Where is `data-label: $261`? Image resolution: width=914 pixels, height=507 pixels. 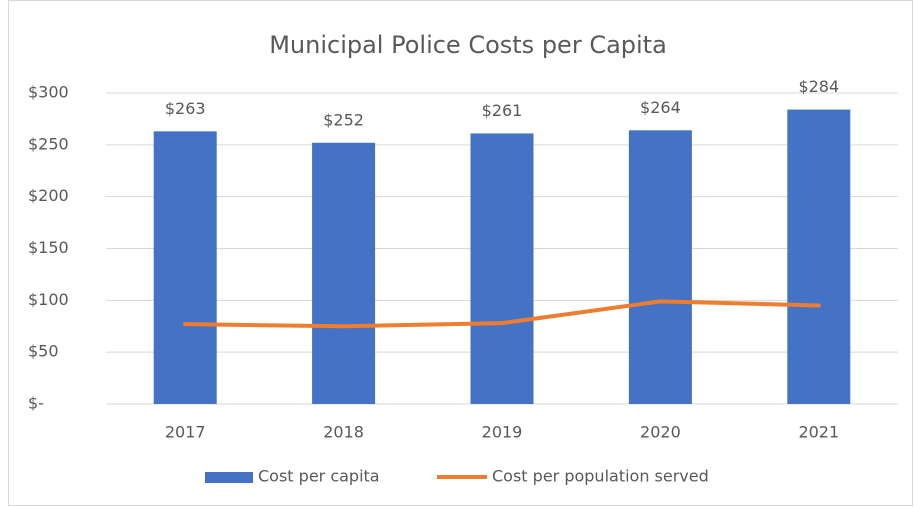 data-label: $261 is located at coordinates (502, 110).